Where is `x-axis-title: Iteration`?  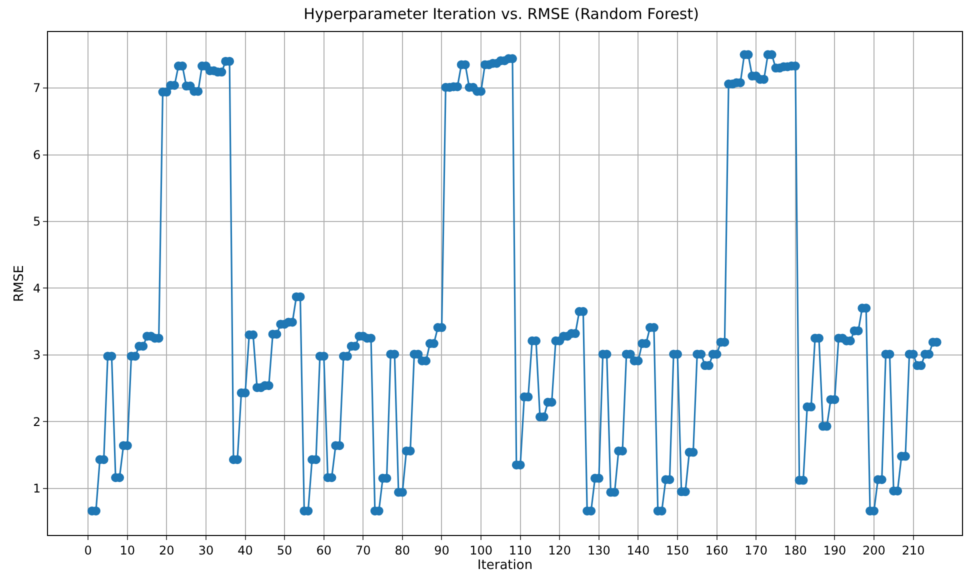 x-axis-title: Iteration is located at coordinates (505, 565).